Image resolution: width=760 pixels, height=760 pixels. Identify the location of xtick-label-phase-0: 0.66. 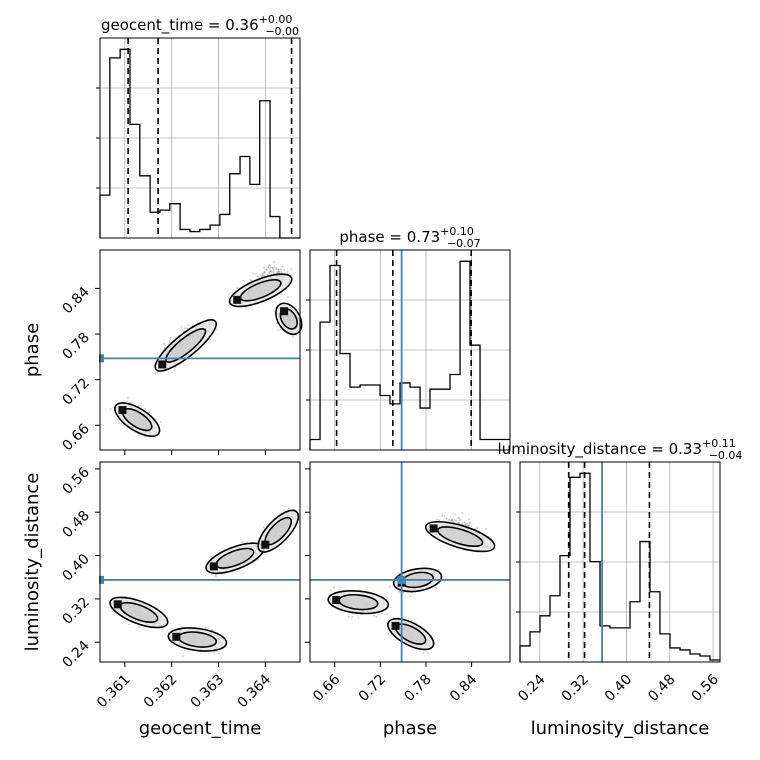
(326, 687).